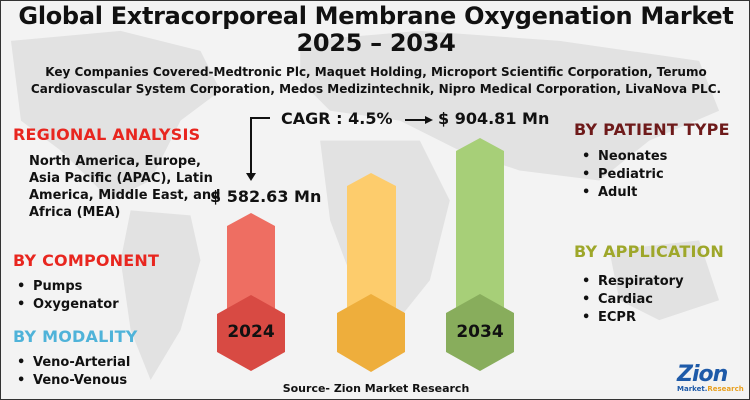 The height and width of the screenshot is (400, 750). I want to click on logo-sub-research: Research, so click(725, 389).